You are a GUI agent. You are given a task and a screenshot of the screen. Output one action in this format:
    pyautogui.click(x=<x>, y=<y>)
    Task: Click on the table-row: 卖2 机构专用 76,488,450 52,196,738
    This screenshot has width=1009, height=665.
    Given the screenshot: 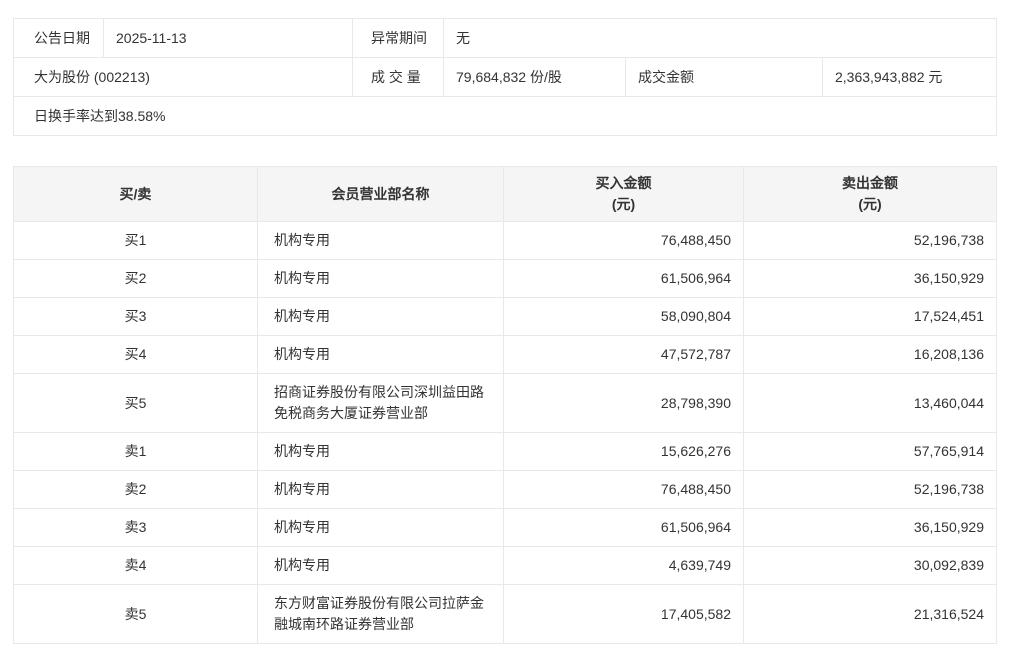 What is the action you would take?
    pyautogui.click(x=505, y=489)
    